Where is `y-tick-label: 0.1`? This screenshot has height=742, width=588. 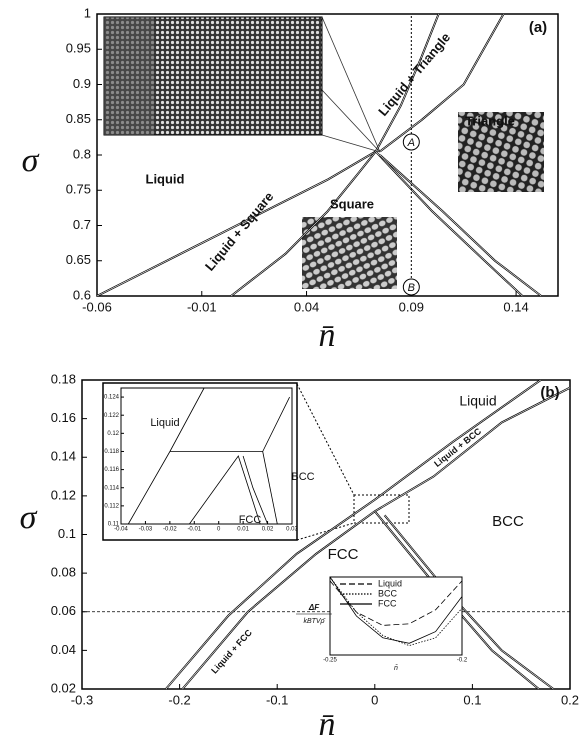 y-tick-label: 0.1 is located at coordinates (67, 533).